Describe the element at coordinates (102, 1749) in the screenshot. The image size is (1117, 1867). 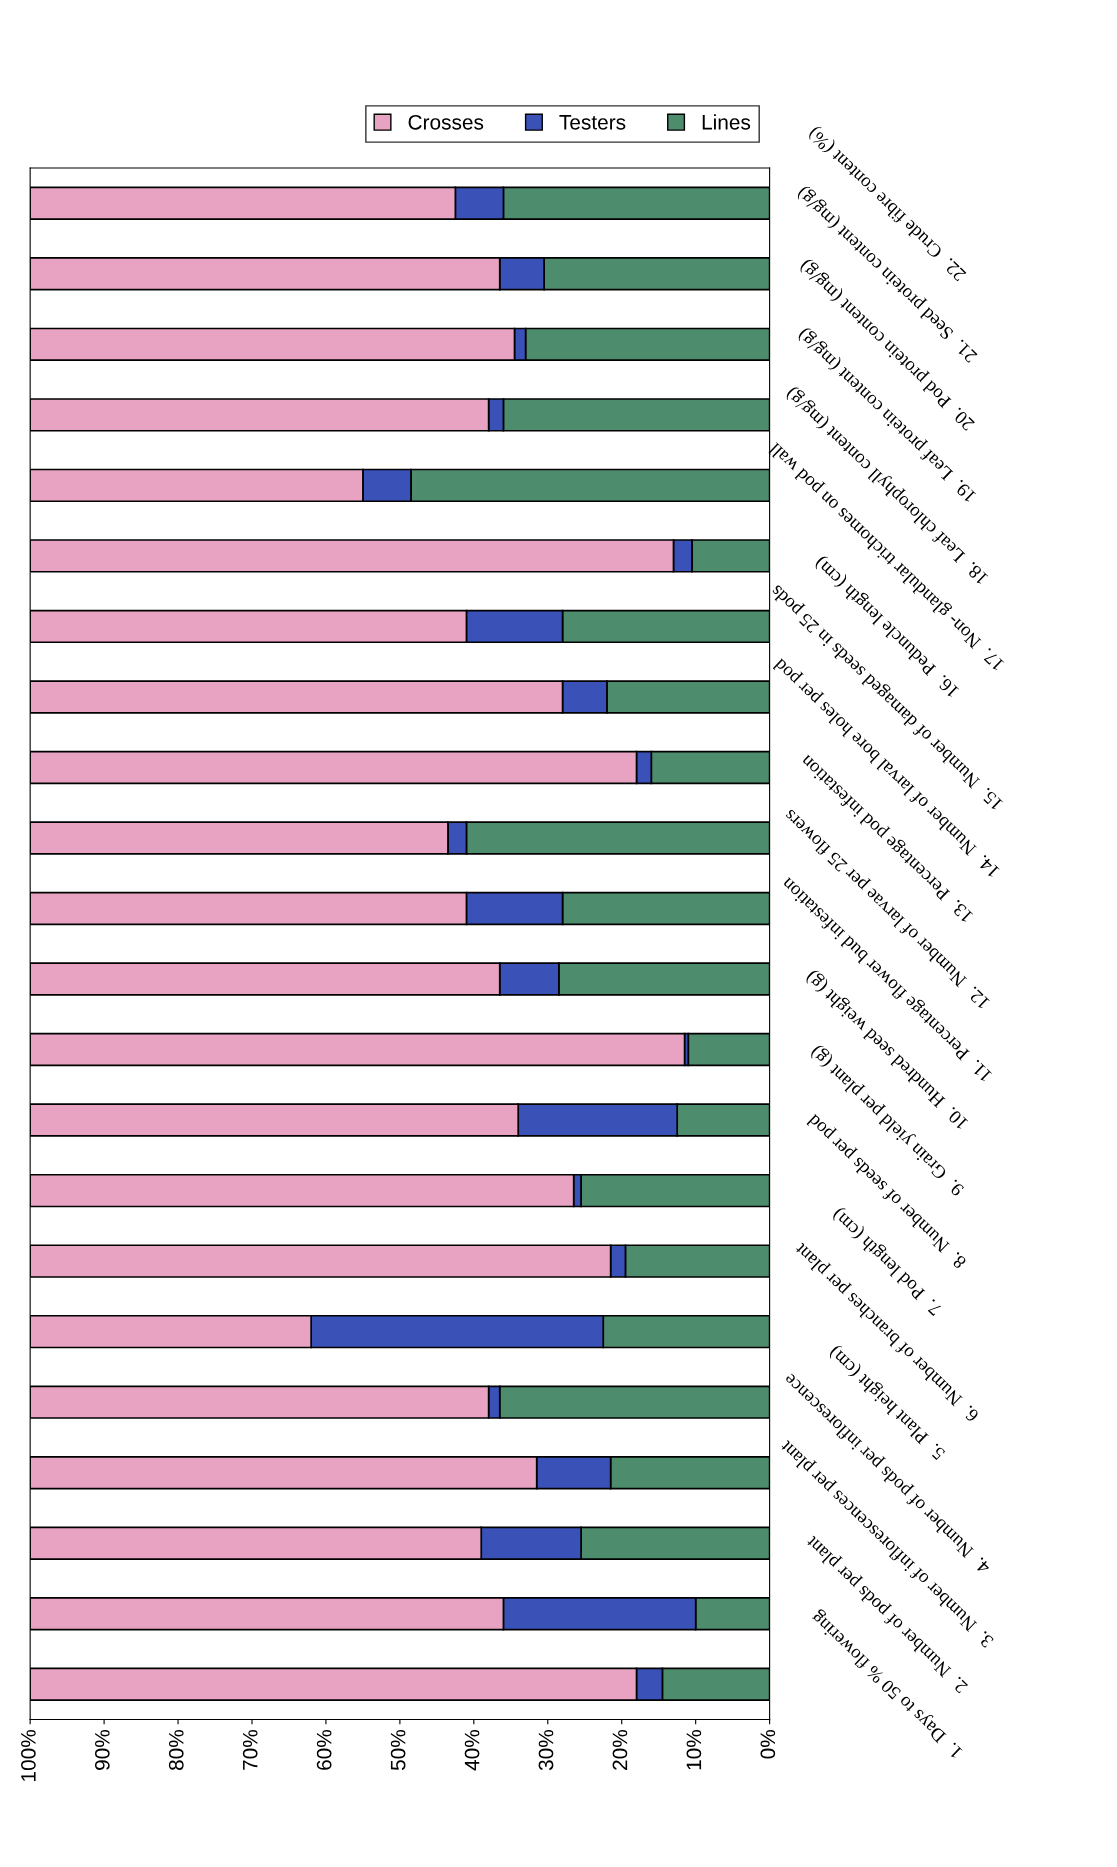
I see `x-tick-label: 90%` at that location.